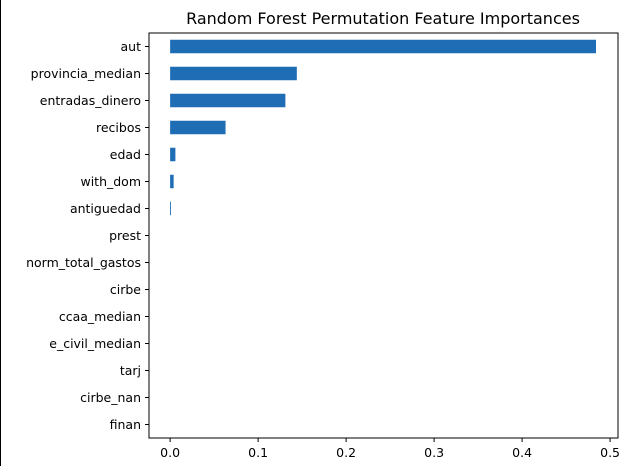 The height and width of the screenshot is (470, 626). Describe the element at coordinates (83, 262) in the screenshot. I see `y-tick-label: norm_total_gastos` at that location.